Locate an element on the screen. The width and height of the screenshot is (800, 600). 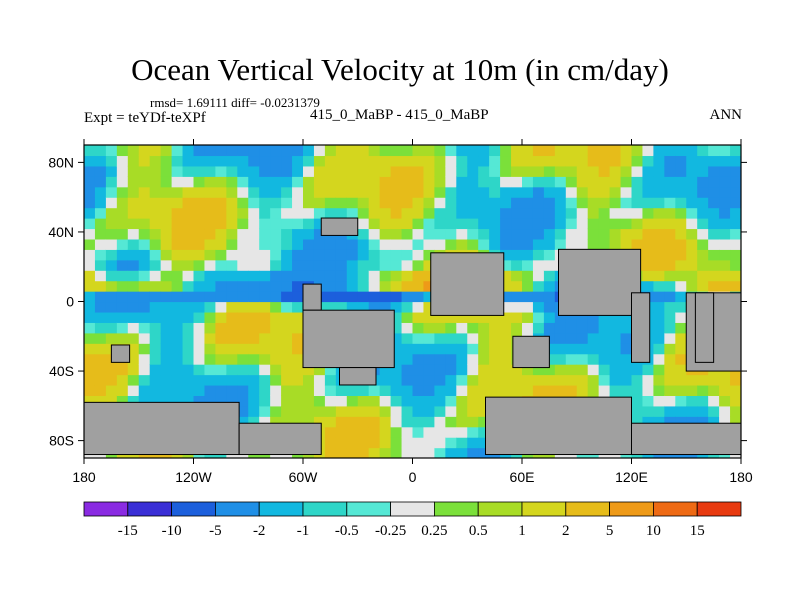
colorbar-label: 0.5 is located at coordinates (478, 531).